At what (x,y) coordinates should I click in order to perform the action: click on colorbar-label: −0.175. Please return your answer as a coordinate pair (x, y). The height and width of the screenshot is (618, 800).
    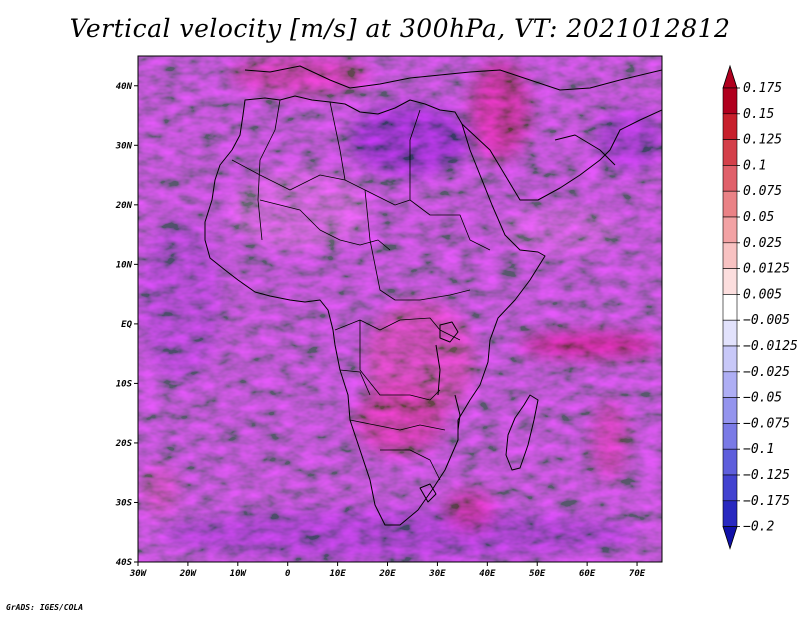
    Looking at the image, I should click on (766, 501).